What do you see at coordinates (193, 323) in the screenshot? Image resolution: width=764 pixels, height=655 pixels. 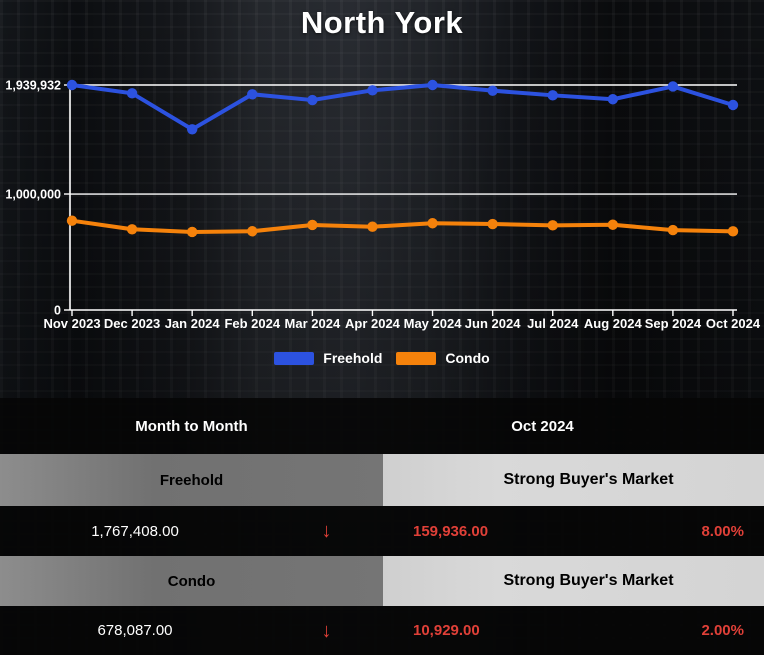 I see `svg-text: Jan 2024` at bounding box center [193, 323].